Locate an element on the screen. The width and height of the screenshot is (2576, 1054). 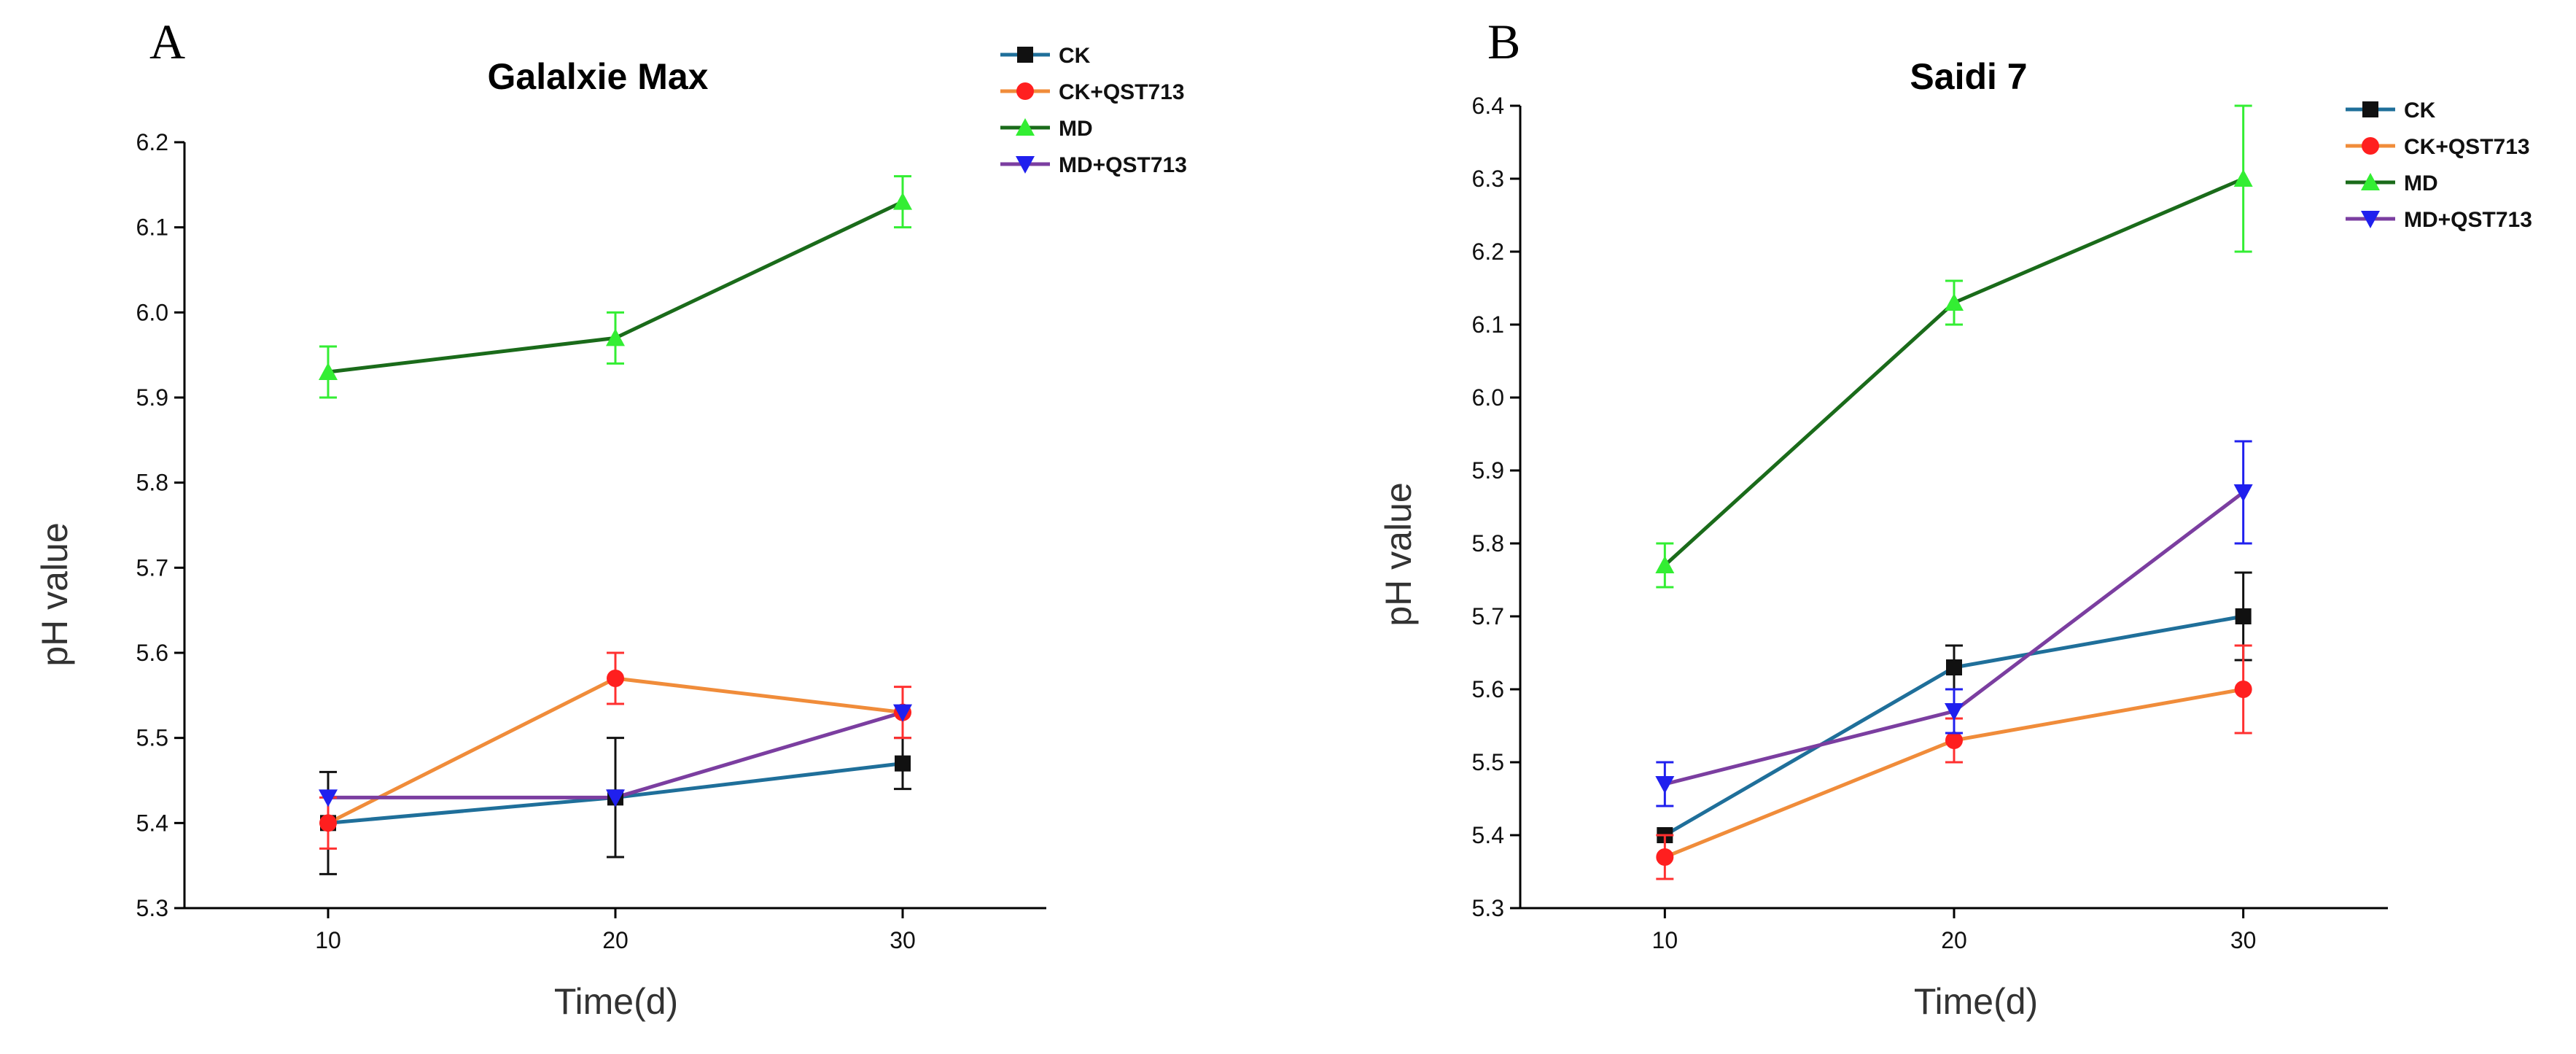
panel-a-y-tick-label-3: 5.6 is located at coordinates (152, 653).